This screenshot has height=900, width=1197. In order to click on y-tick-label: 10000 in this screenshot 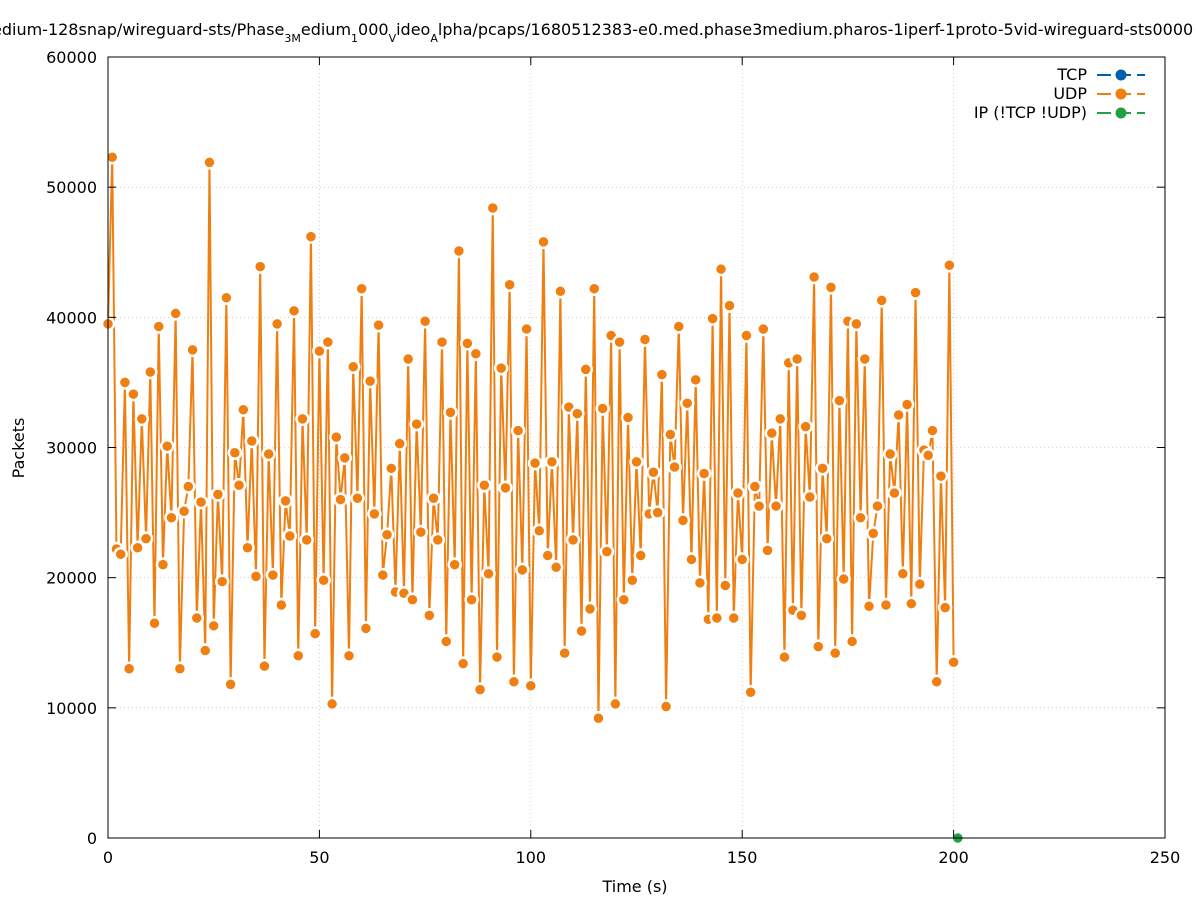, I will do `click(71, 708)`.